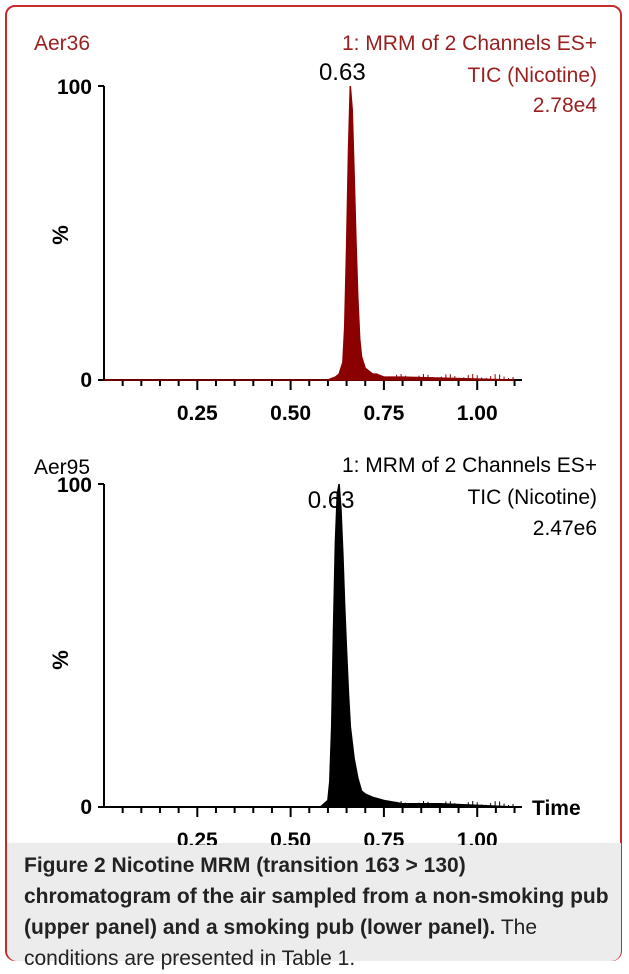  Describe the element at coordinates (197, 413) in the screenshot. I see `panel1-x-tick-label: 0.25` at that location.